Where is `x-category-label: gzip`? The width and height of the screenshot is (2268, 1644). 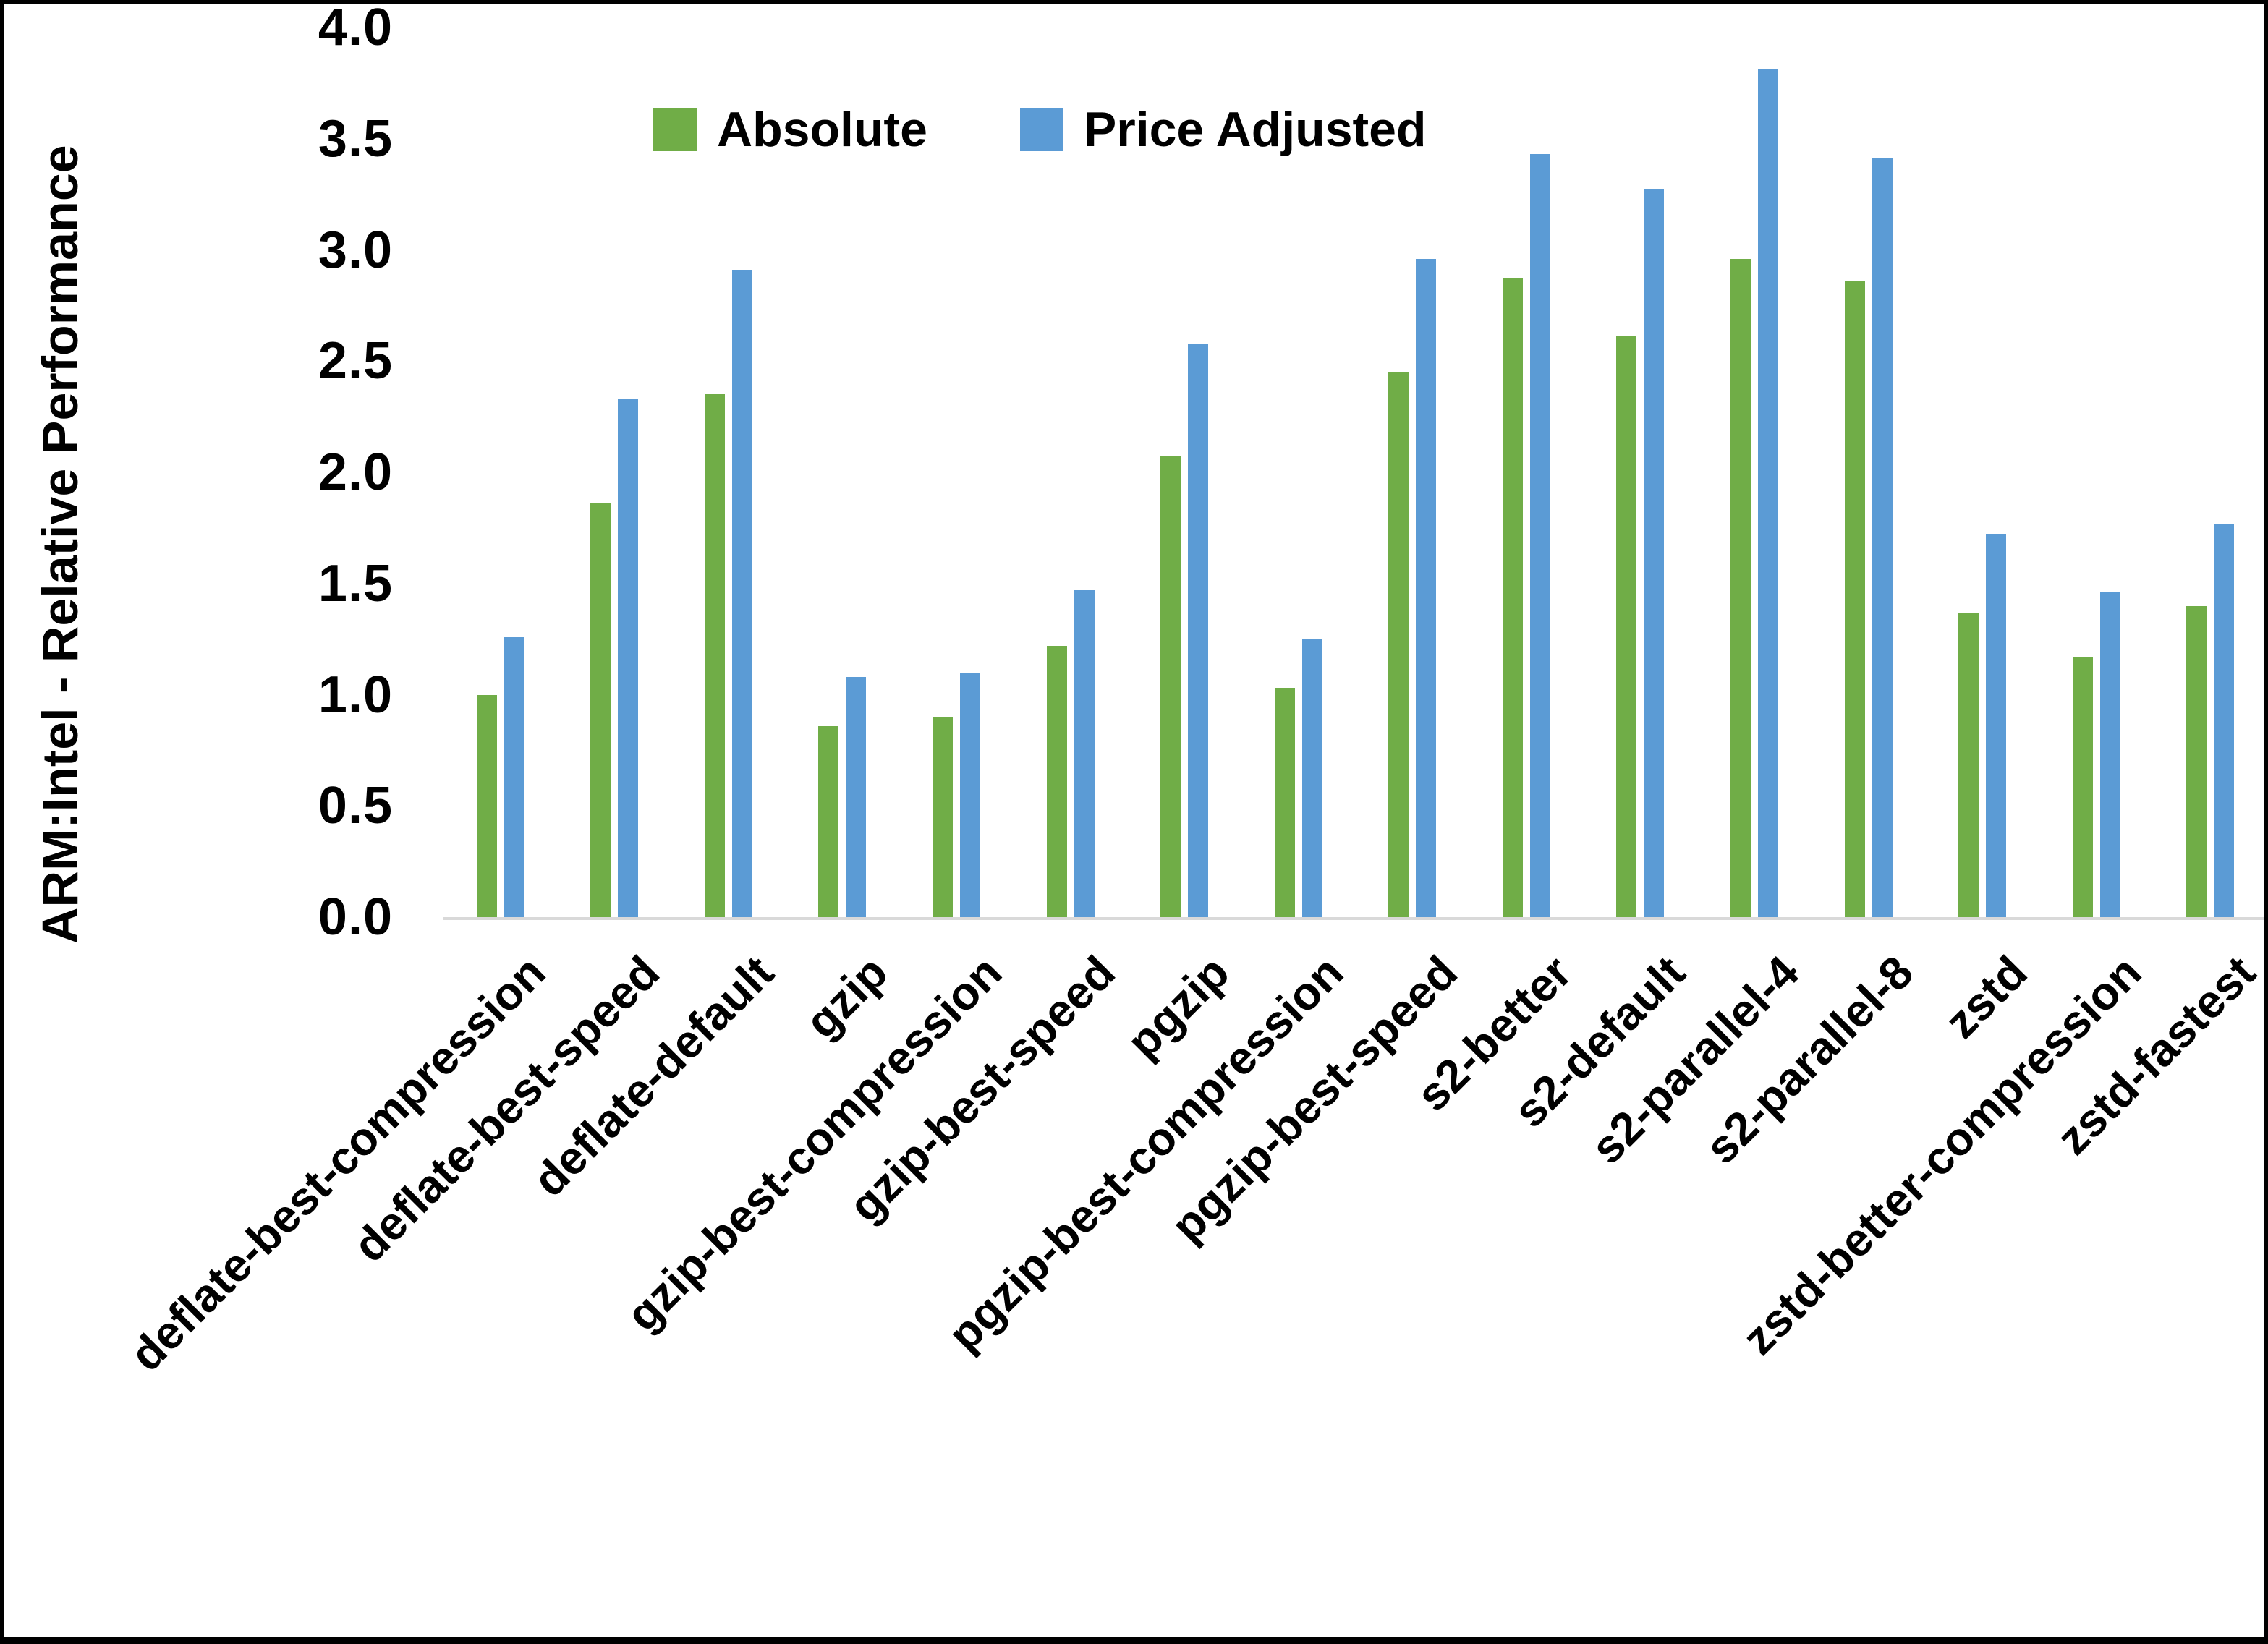 x-category-label: gzip is located at coordinates (846, 997).